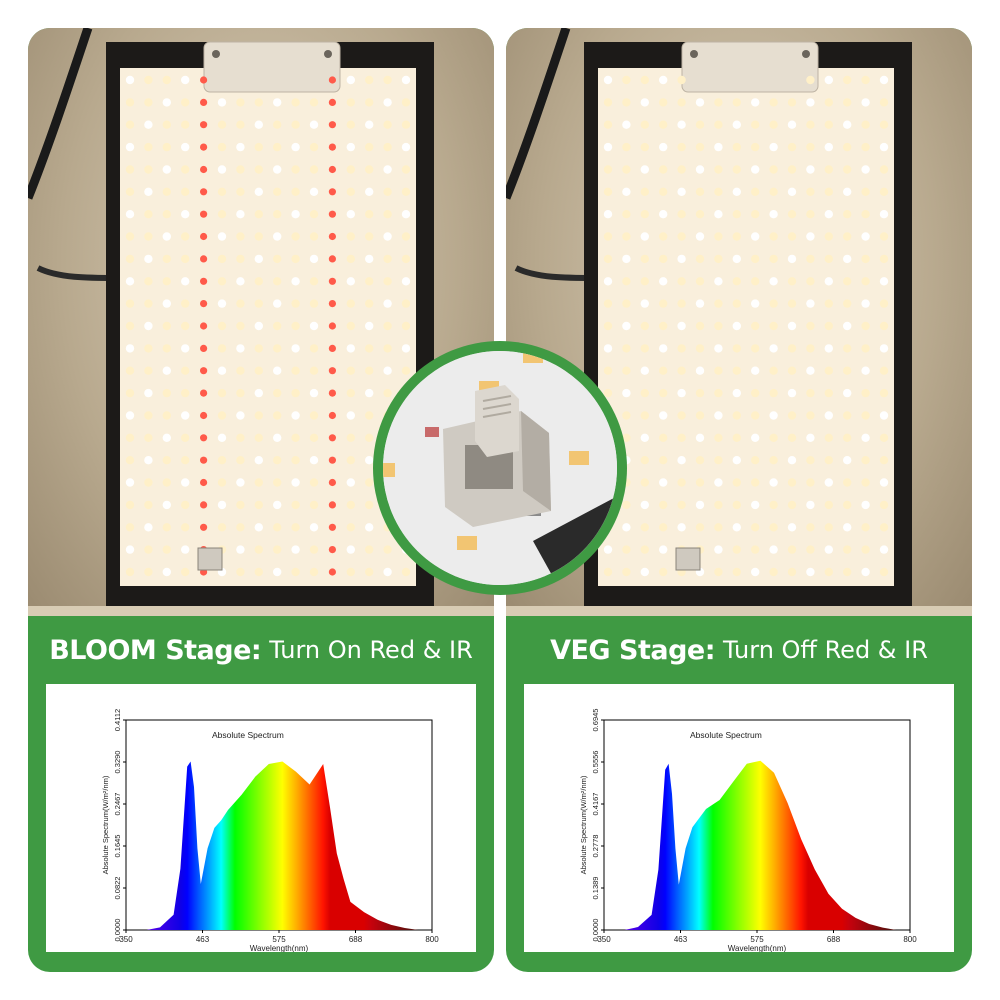 Image resolution: width=1000 pixels, height=1000 pixels. Describe the element at coordinates (117, 762) in the screenshot. I see `y-tick-label: 0.3290` at that location.